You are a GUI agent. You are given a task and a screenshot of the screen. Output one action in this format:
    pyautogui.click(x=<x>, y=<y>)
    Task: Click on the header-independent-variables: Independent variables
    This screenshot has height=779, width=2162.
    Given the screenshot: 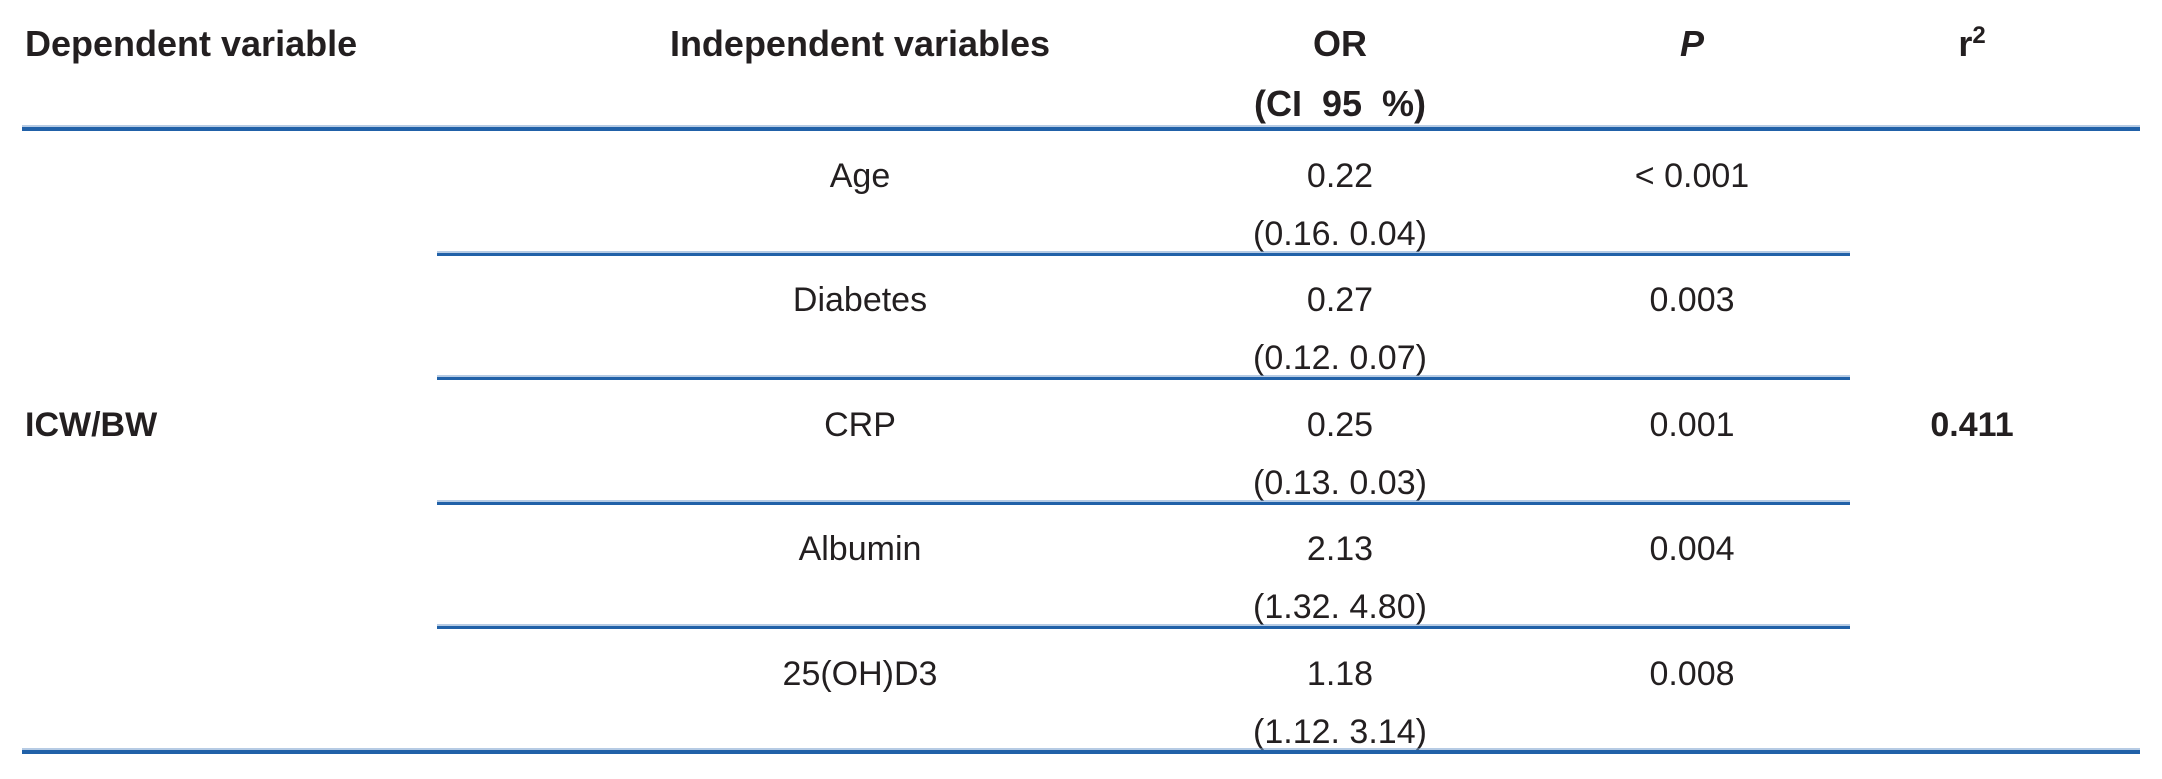 What is the action you would take?
    pyautogui.click(x=860, y=43)
    